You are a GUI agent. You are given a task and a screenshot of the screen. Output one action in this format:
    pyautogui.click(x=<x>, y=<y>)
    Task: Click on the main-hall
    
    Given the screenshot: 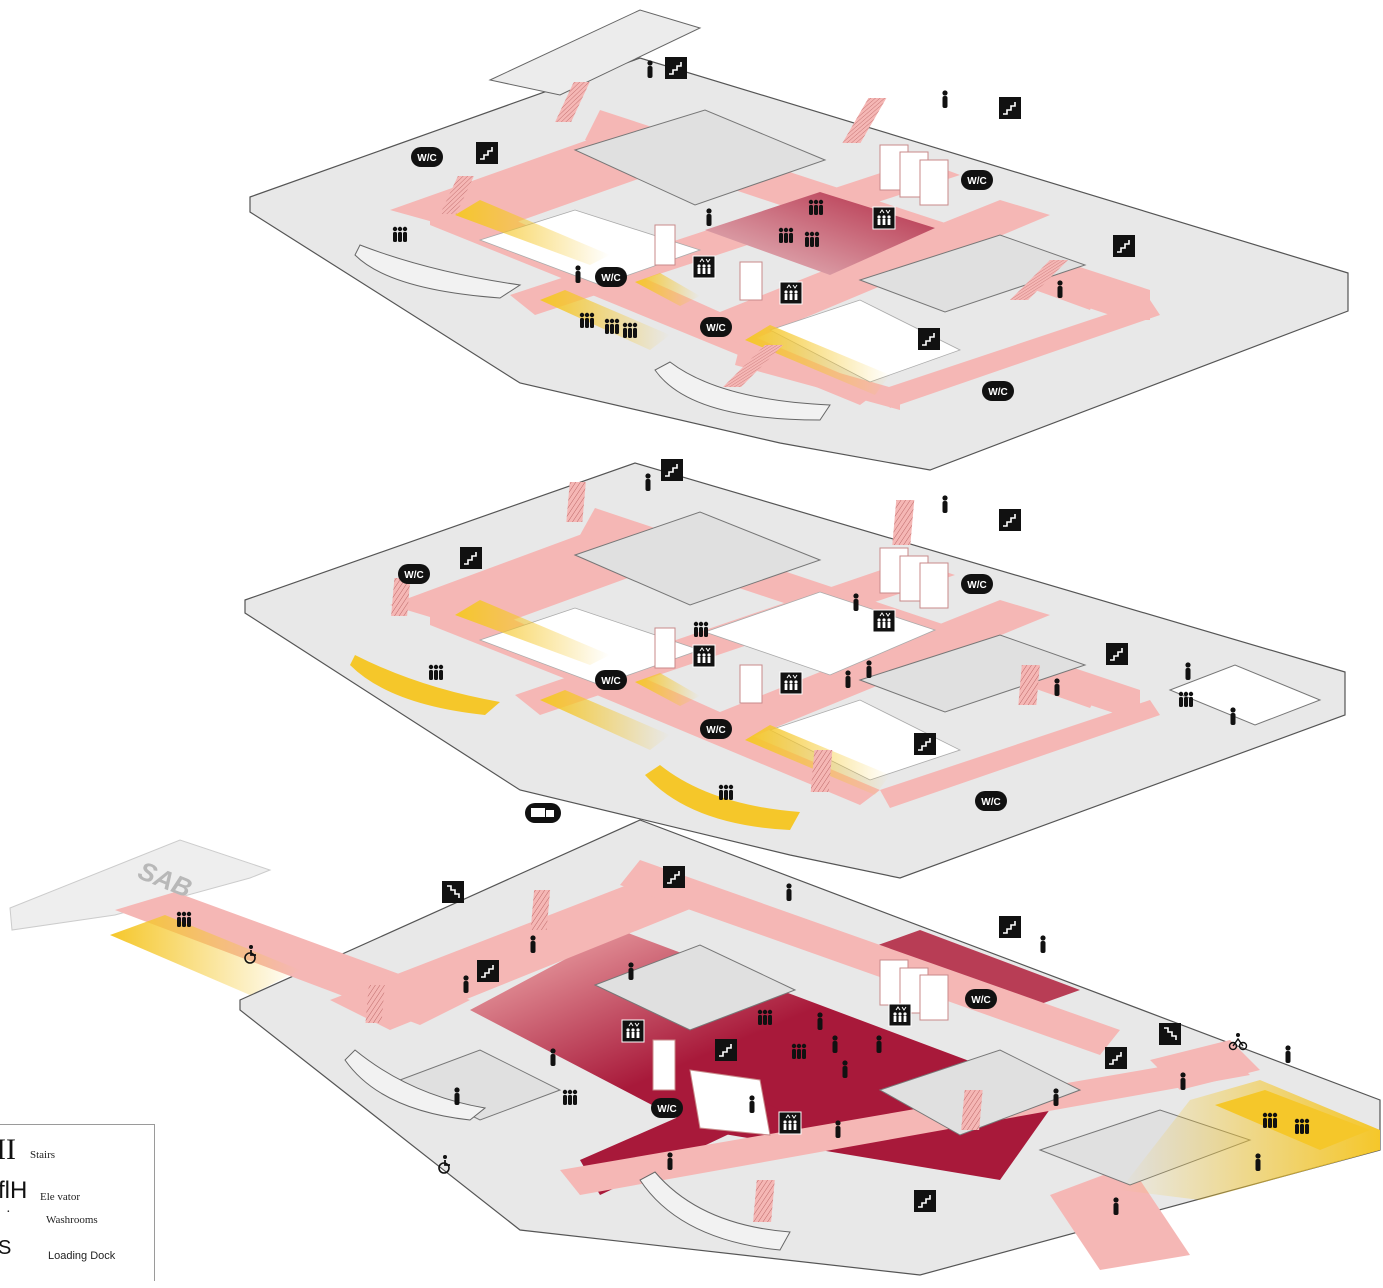 What is the action you would take?
    pyautogui.click(x=965, y=972)
    